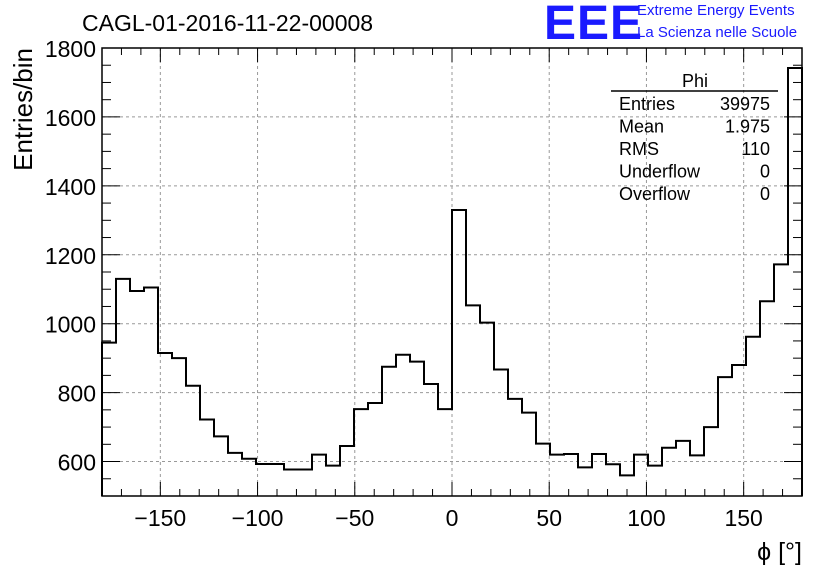 This screenshot has width=836, height=572. What do you see at coordinates (70, 325) in the screenshot?
I see `y-tick-label-2: 1000` at bounding box center [70, 325].